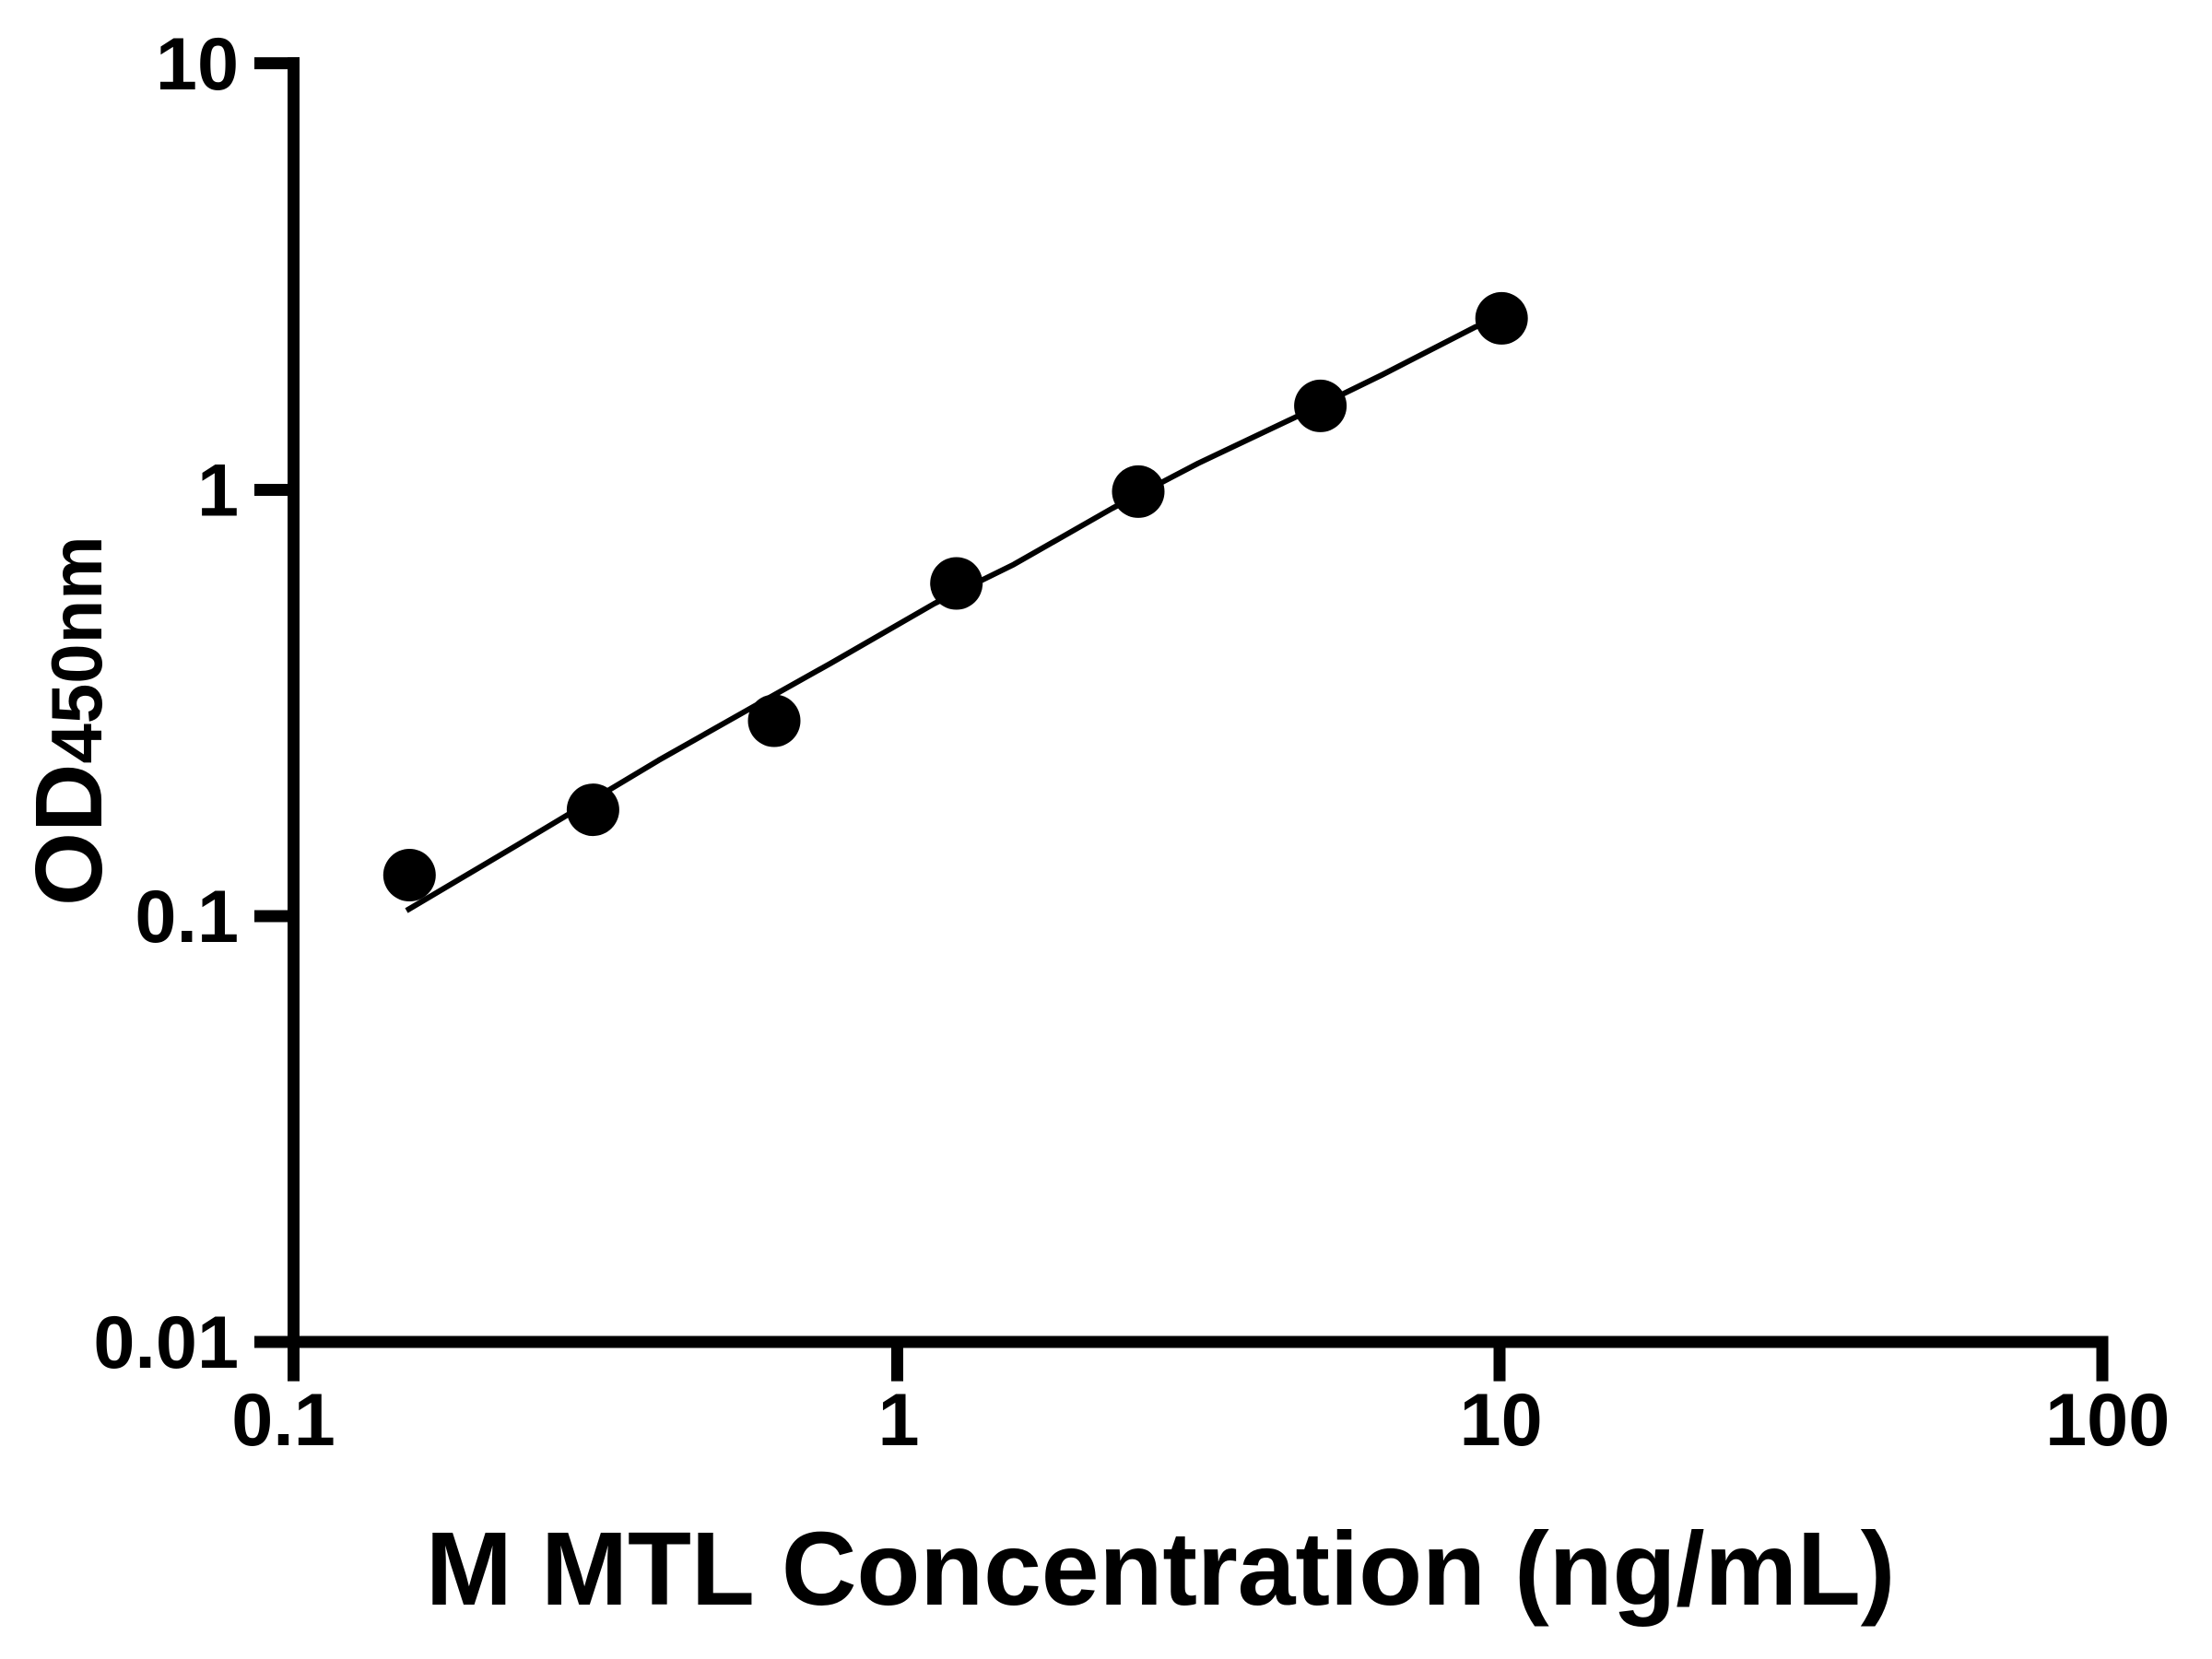  What do you see at coordinates (1161, 1569) in the screenshot?
I see `svg-text: M MTL Concentration (ng/mL)` at bounding box center [1161, 1569].